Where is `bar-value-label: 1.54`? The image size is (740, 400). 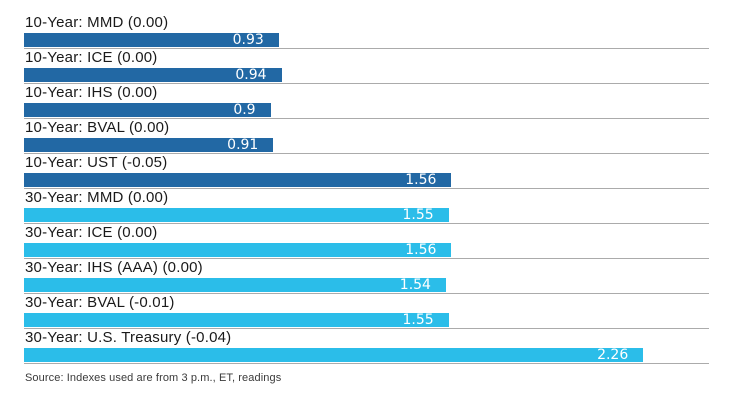
bar-value-label: 1.54 is located at coordinates (415, 285).